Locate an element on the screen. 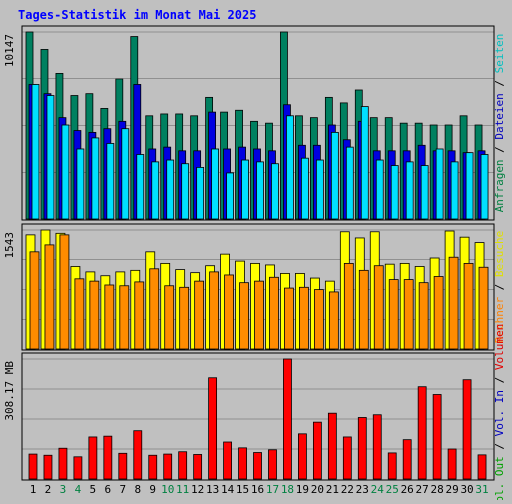  legend-entry: Seiten is located at coordinates (499, 54).